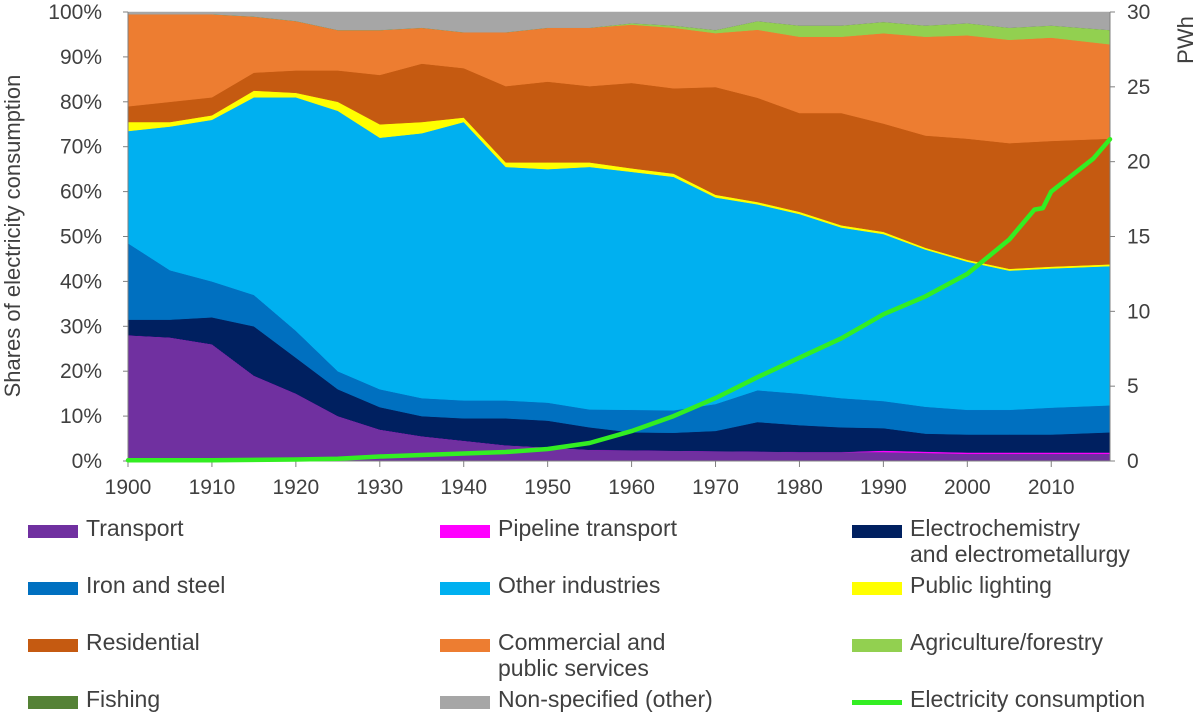 Image resolution: width=1200 pixels, height=715 pixels. What do you see at coordinates (1138, 311) in the screenshot?
I see `y2-tick-label: 10` at bounding box center [1138, 311].